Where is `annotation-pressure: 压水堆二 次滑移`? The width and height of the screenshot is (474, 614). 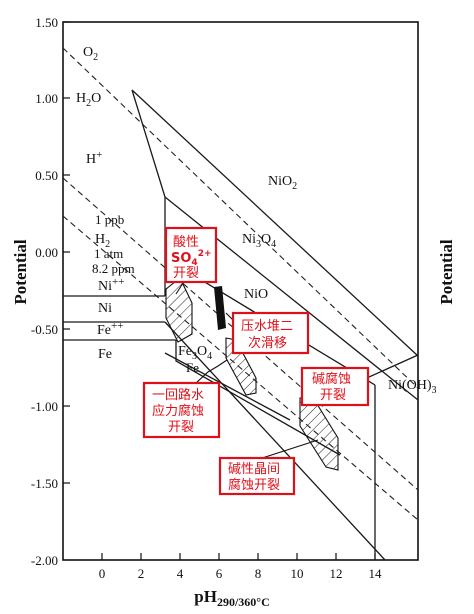
annotation-pressure: 压水堆二 次滑移 is located at coordinates (270, 333).